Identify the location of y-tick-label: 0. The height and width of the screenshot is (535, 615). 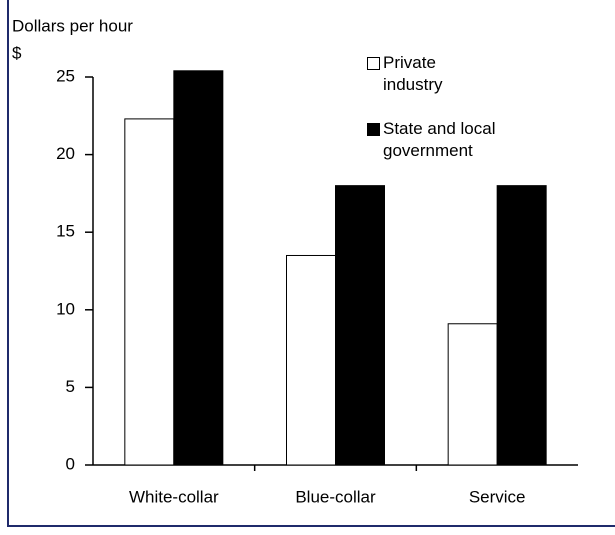
(70, 463).